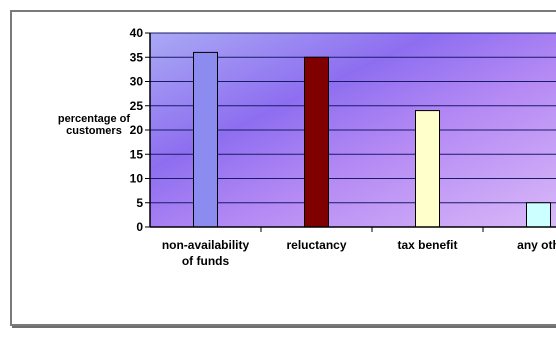  What do you see at coordinates (137, 82) in the screenshot?
I see `y-tick-label: 30` at bounding box center [137, 82].